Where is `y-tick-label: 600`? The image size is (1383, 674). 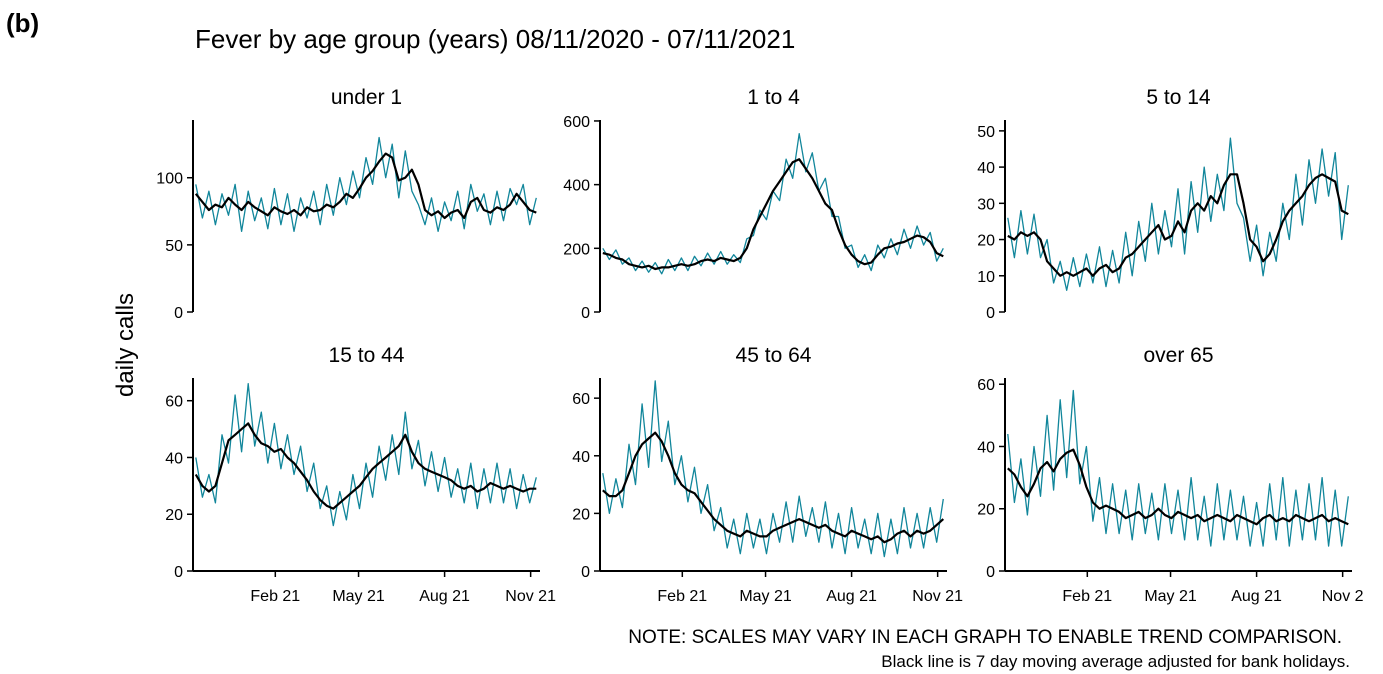 y-tick-label: 600 is located at coordinates (576, 122).